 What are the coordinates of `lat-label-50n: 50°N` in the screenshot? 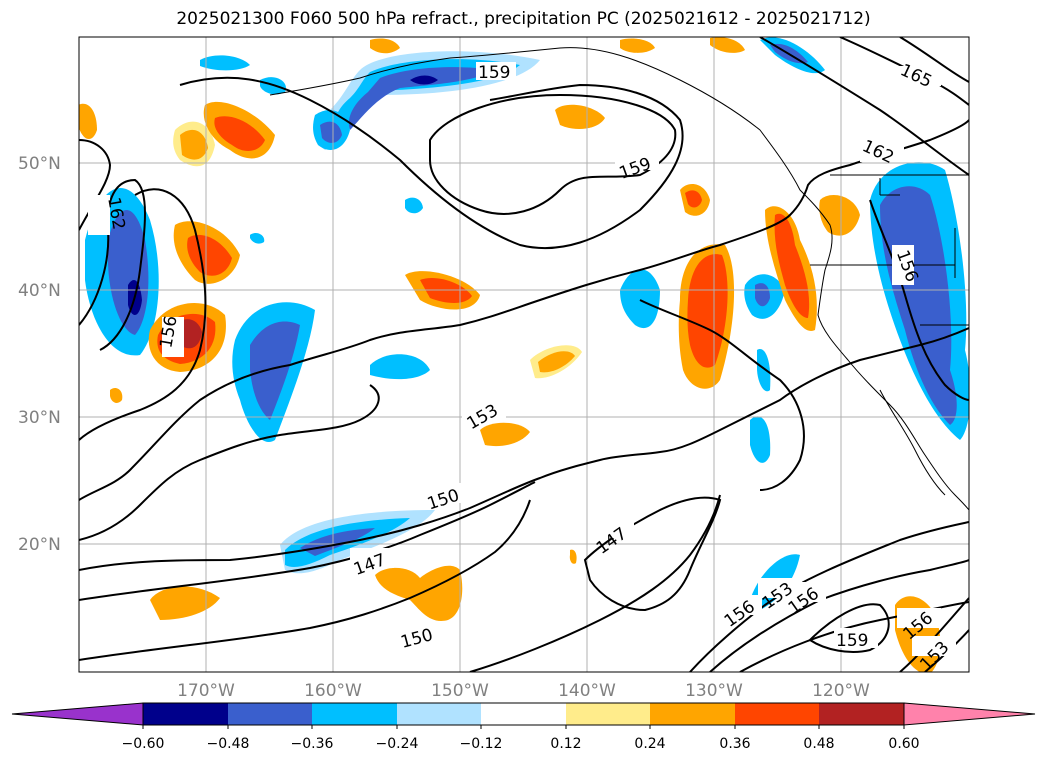 It's located at (39, 164).